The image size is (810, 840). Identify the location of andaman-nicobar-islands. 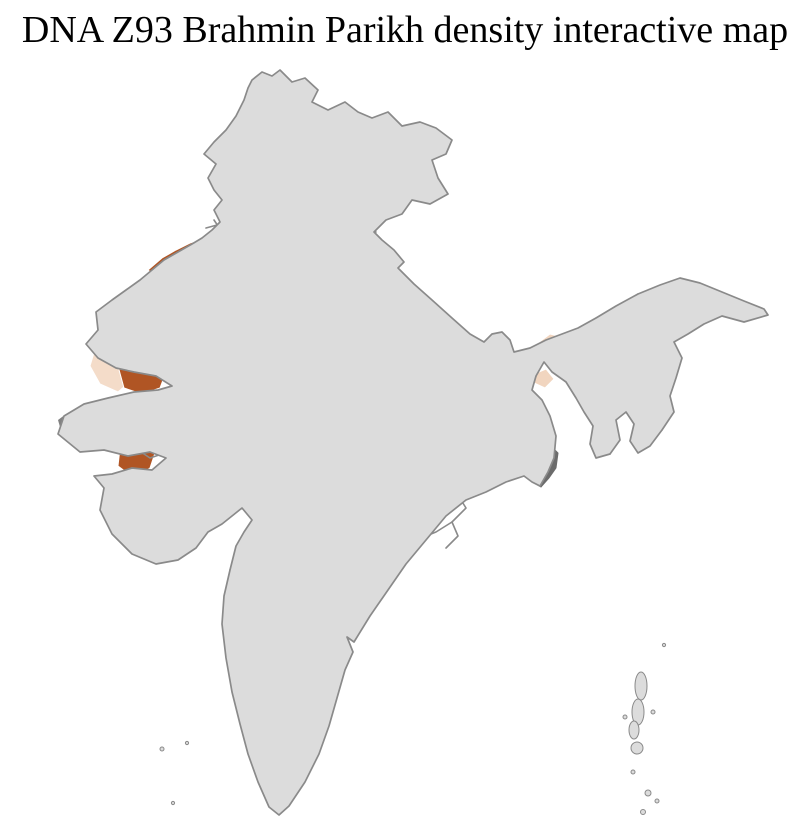
(644, 728).